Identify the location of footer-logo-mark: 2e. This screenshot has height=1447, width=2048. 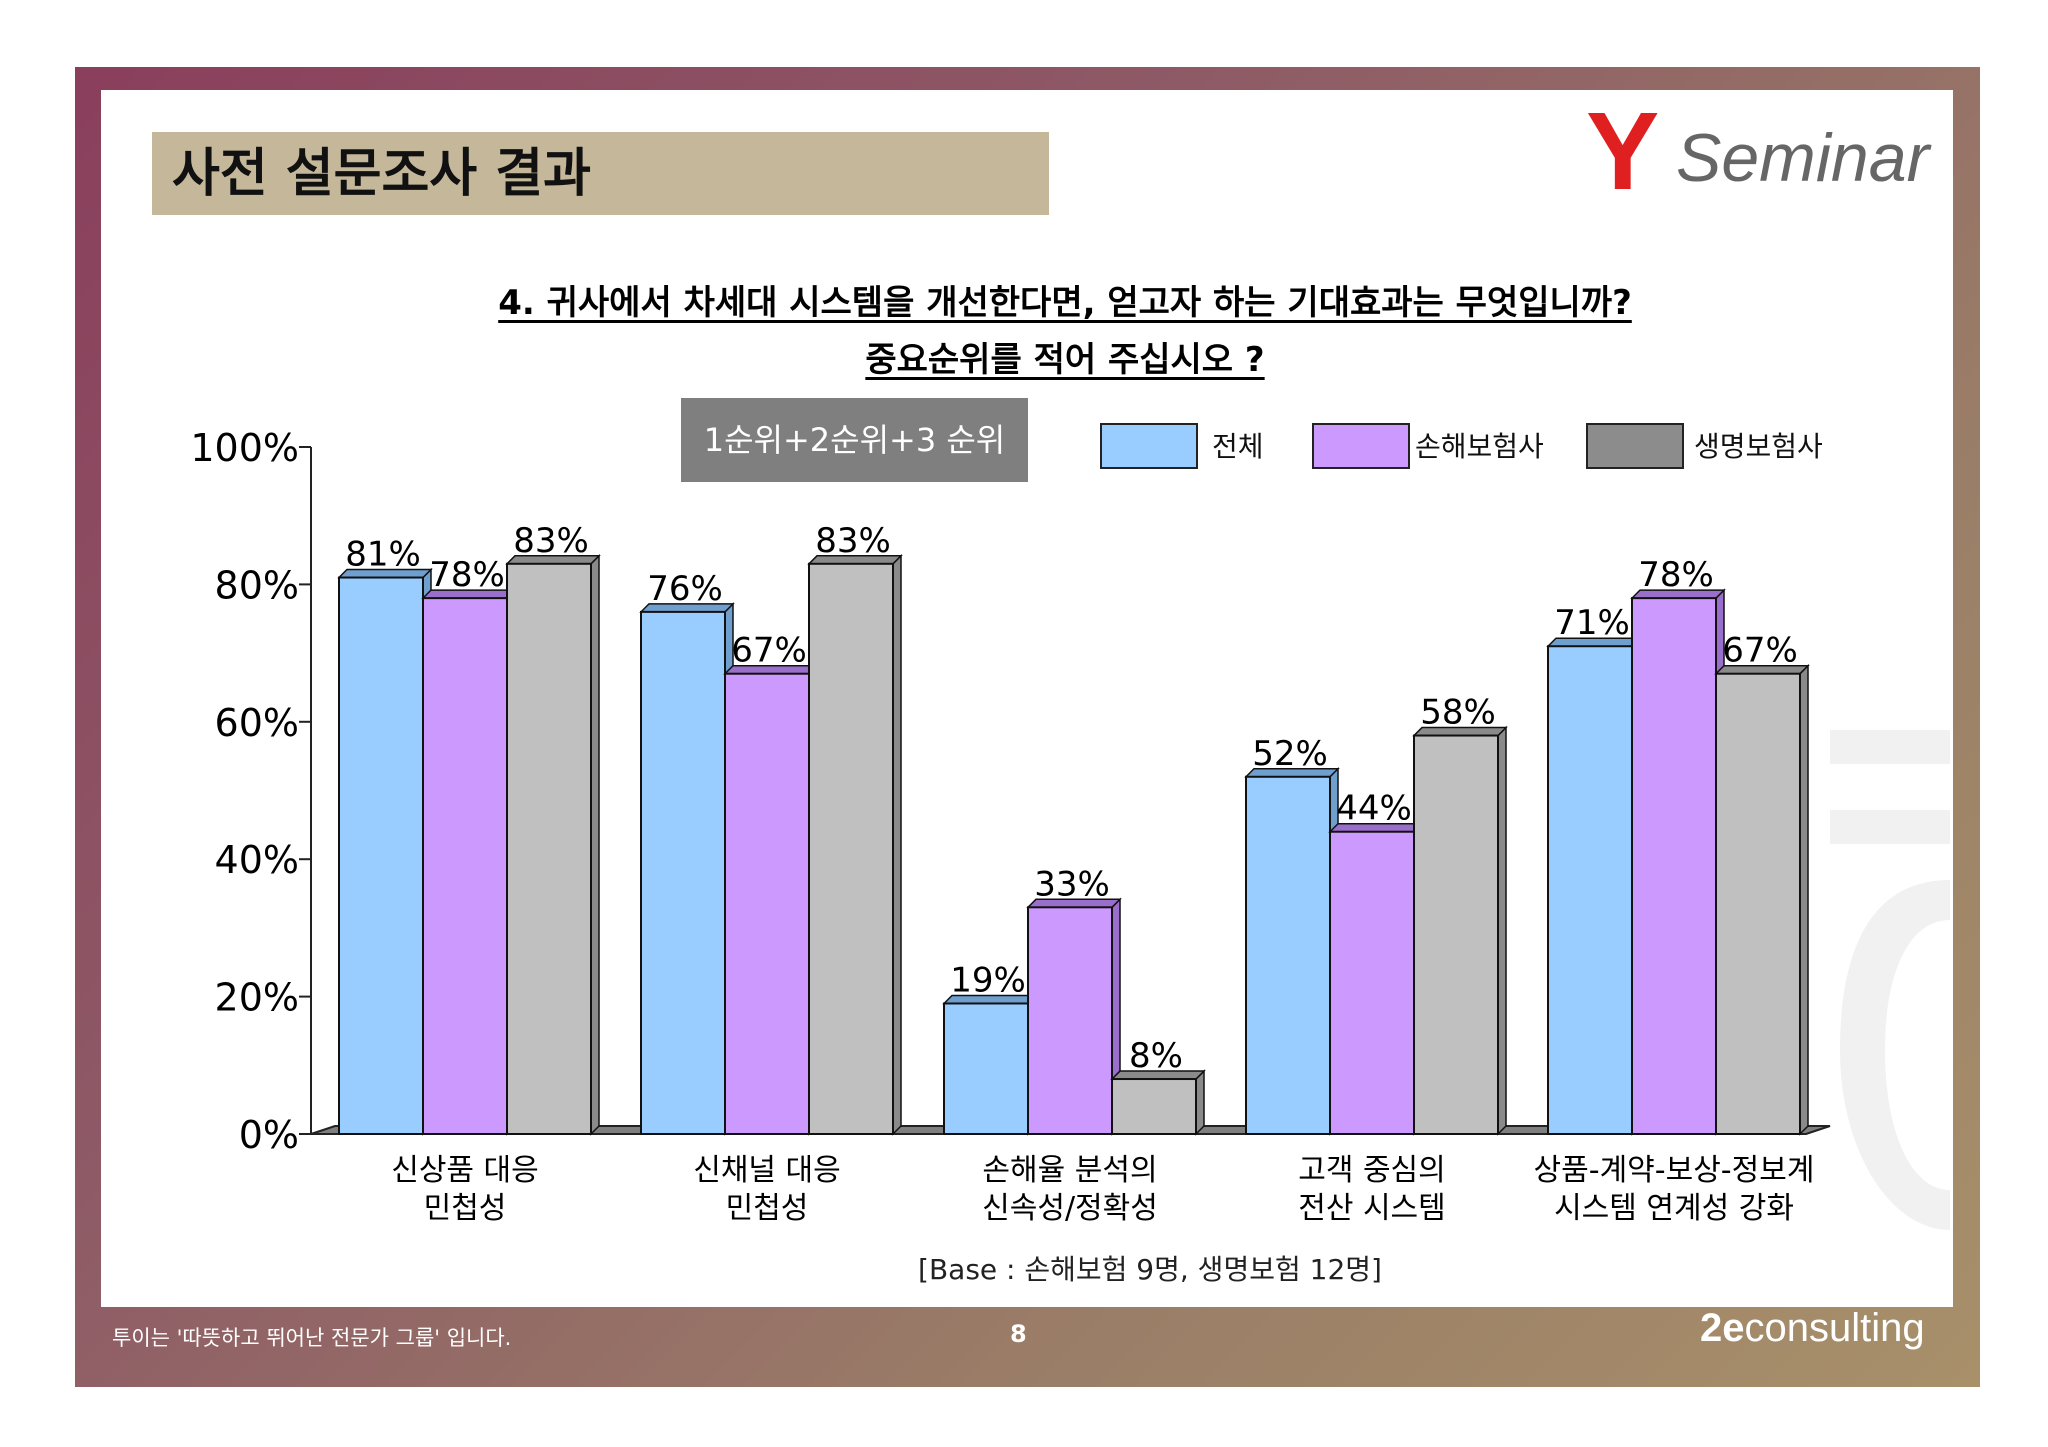
(1722, 1328).